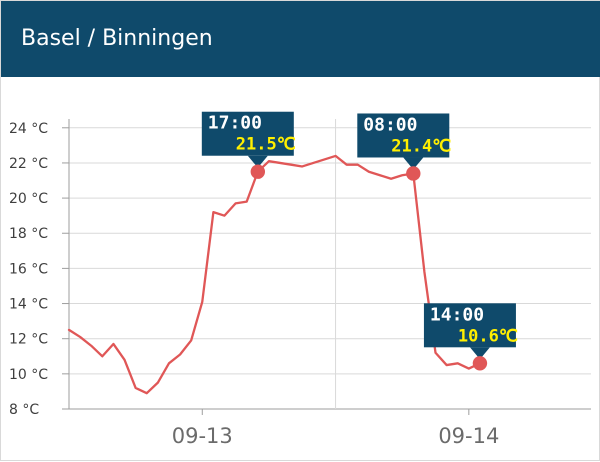  Describe the element at coordinates (28, 234) in the screenshot. I see `y-tick-label: 18 °C` at that location.